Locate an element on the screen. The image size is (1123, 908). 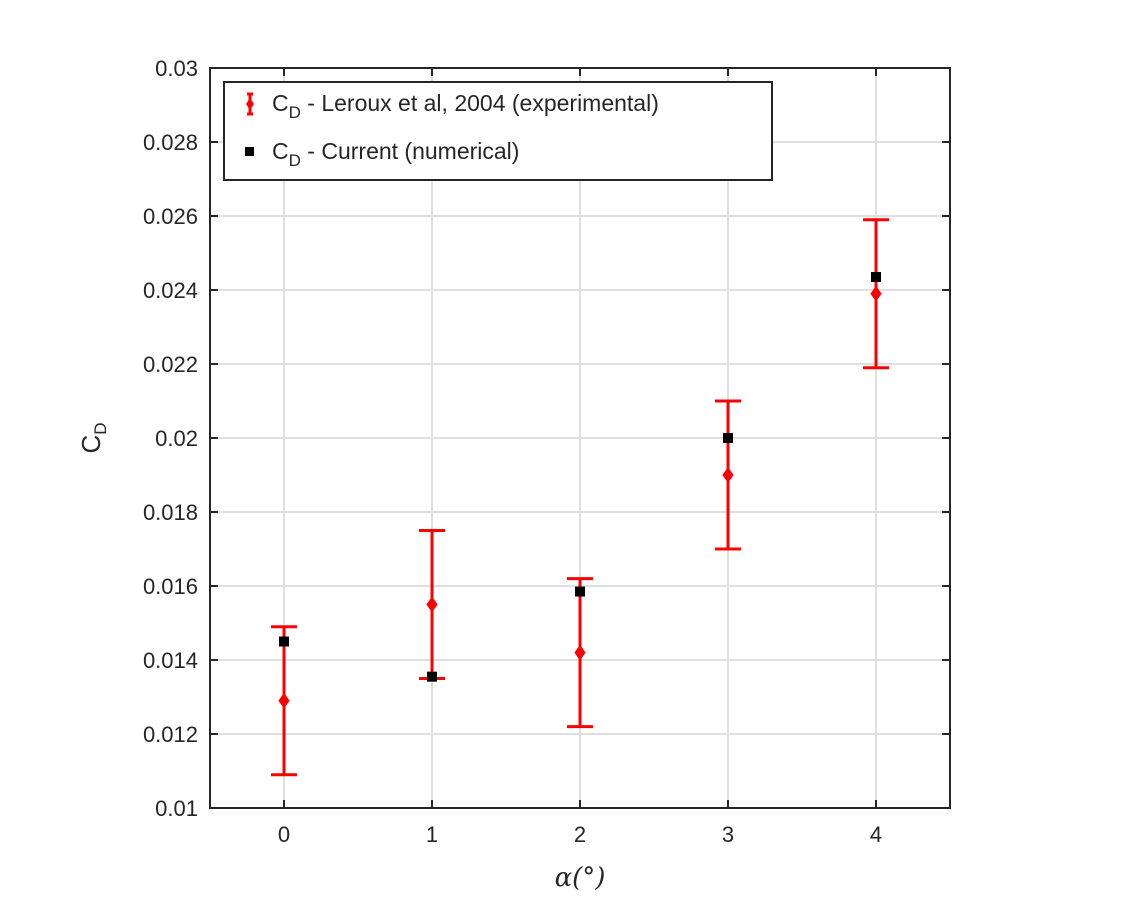
legend-label-numerical: CD - Current (numerical) is located at coordinates (395, 154).